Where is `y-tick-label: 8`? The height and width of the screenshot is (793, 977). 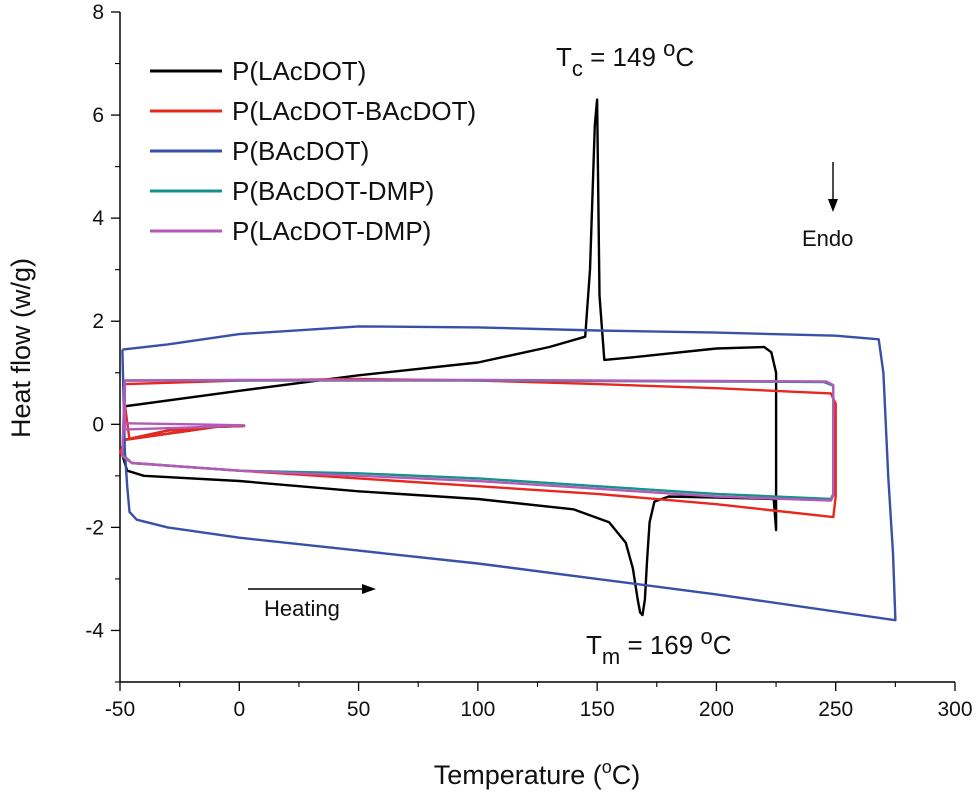 y-tick-label: 8 is located at coordinates (98, 12).